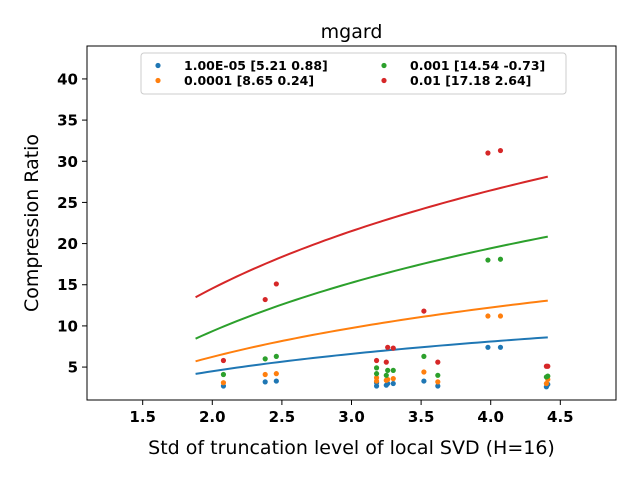  I want to click on legend-label: 1.00E-05 [5.21 0.88], so click(256, 65).